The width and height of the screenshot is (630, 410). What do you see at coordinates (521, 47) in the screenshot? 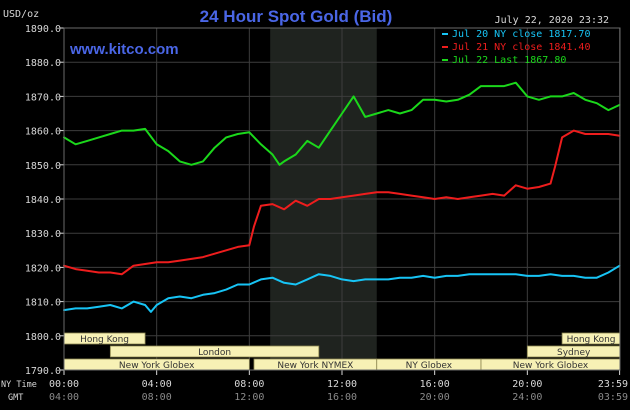
I see `legend-entry: Jul 21 NY close 1841.40` at bounding box center [521, 47].